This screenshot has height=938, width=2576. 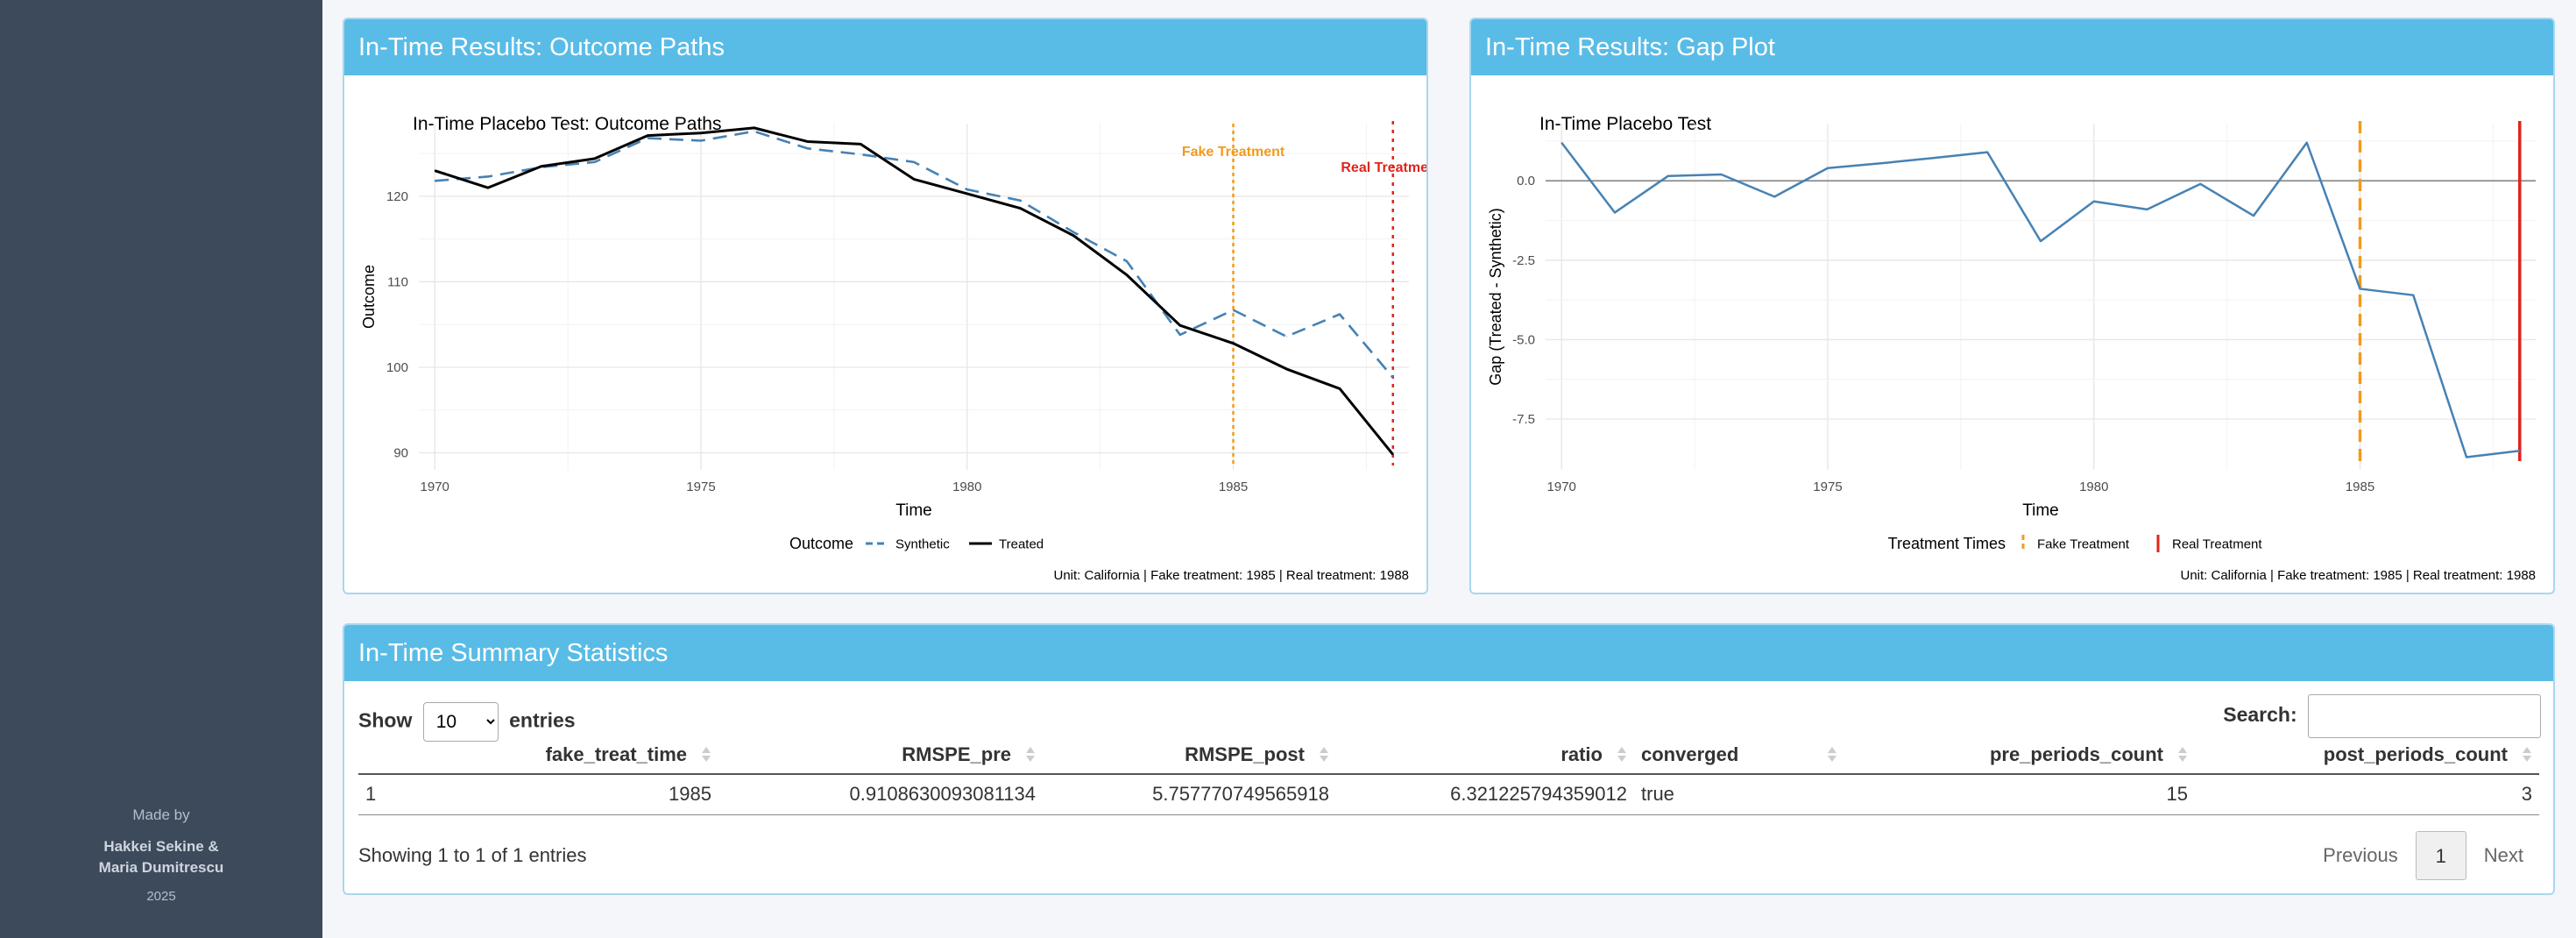 What do you see at coordinates (1189, 755) in the screenshot?
I see `column-header-rmspe-post: RMSPE_post` at bounding box center [1189, 755].